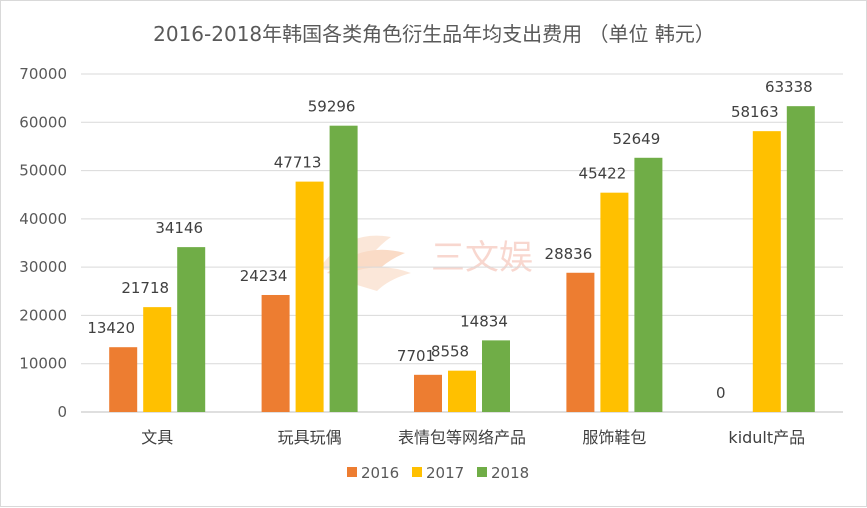  I want to click on x-axis: 文具 玩具玩偶 表情包等网络产品 服饰鞋包 kidult产品, so click(473, 437).